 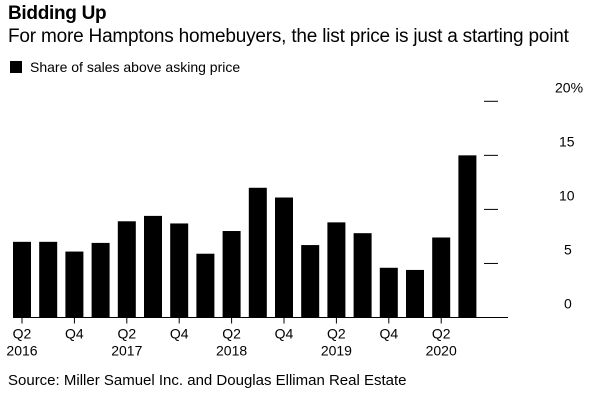 I want to click on y-tick-label: 5, so click(x=568, y=249).